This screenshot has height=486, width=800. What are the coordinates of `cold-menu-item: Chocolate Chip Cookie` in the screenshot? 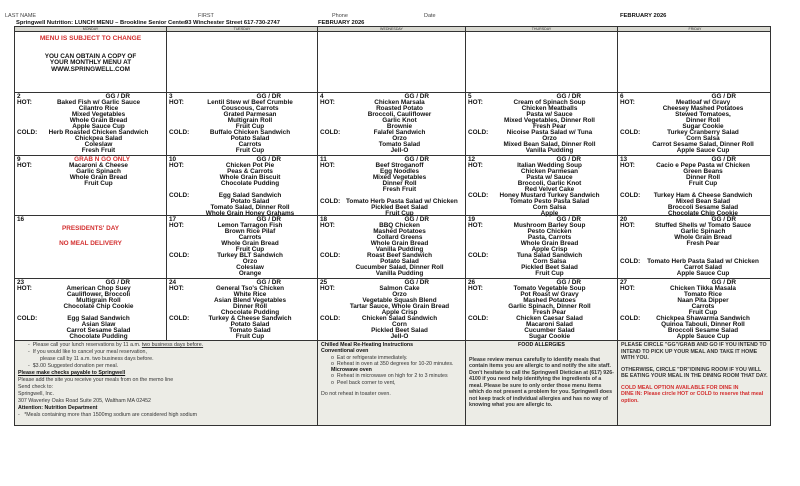 It's located at (695, 214).